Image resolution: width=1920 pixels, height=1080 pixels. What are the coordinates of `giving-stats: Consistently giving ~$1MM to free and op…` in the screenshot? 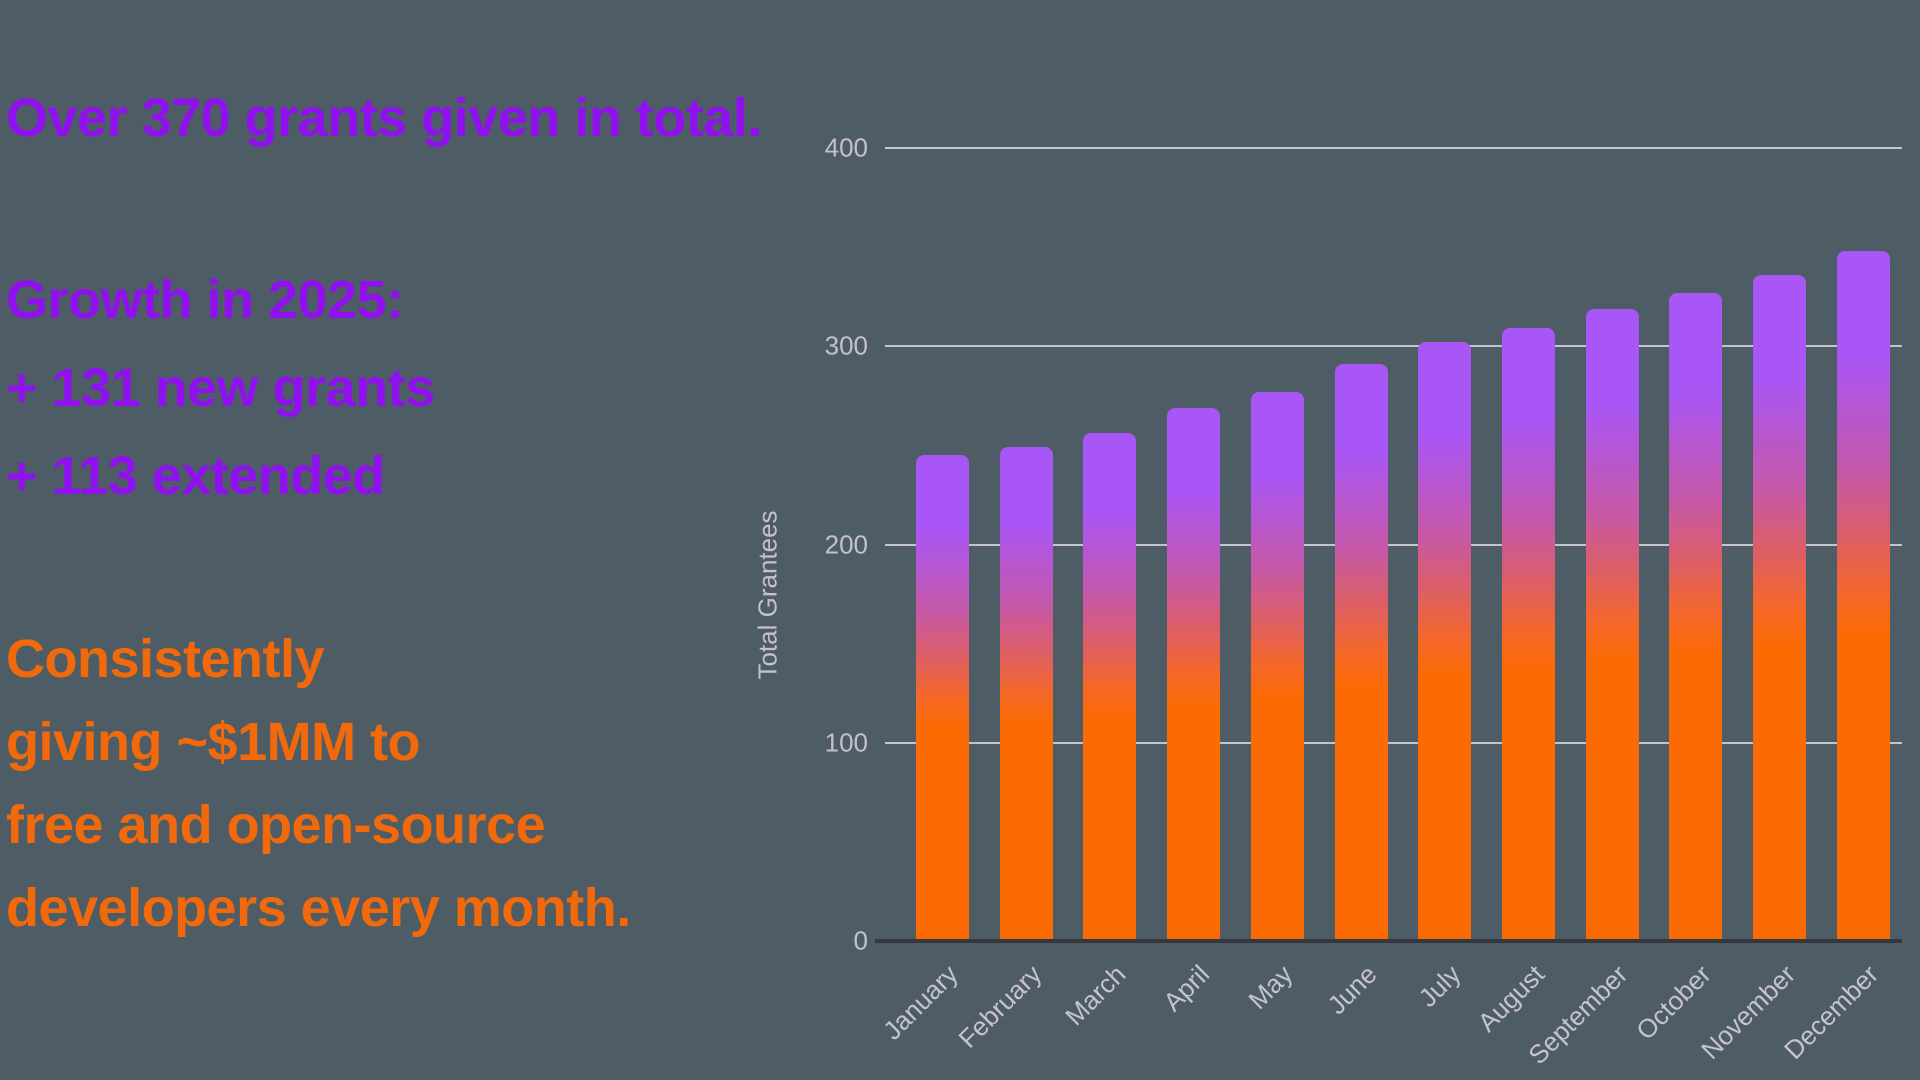 It's located at (318, 784).